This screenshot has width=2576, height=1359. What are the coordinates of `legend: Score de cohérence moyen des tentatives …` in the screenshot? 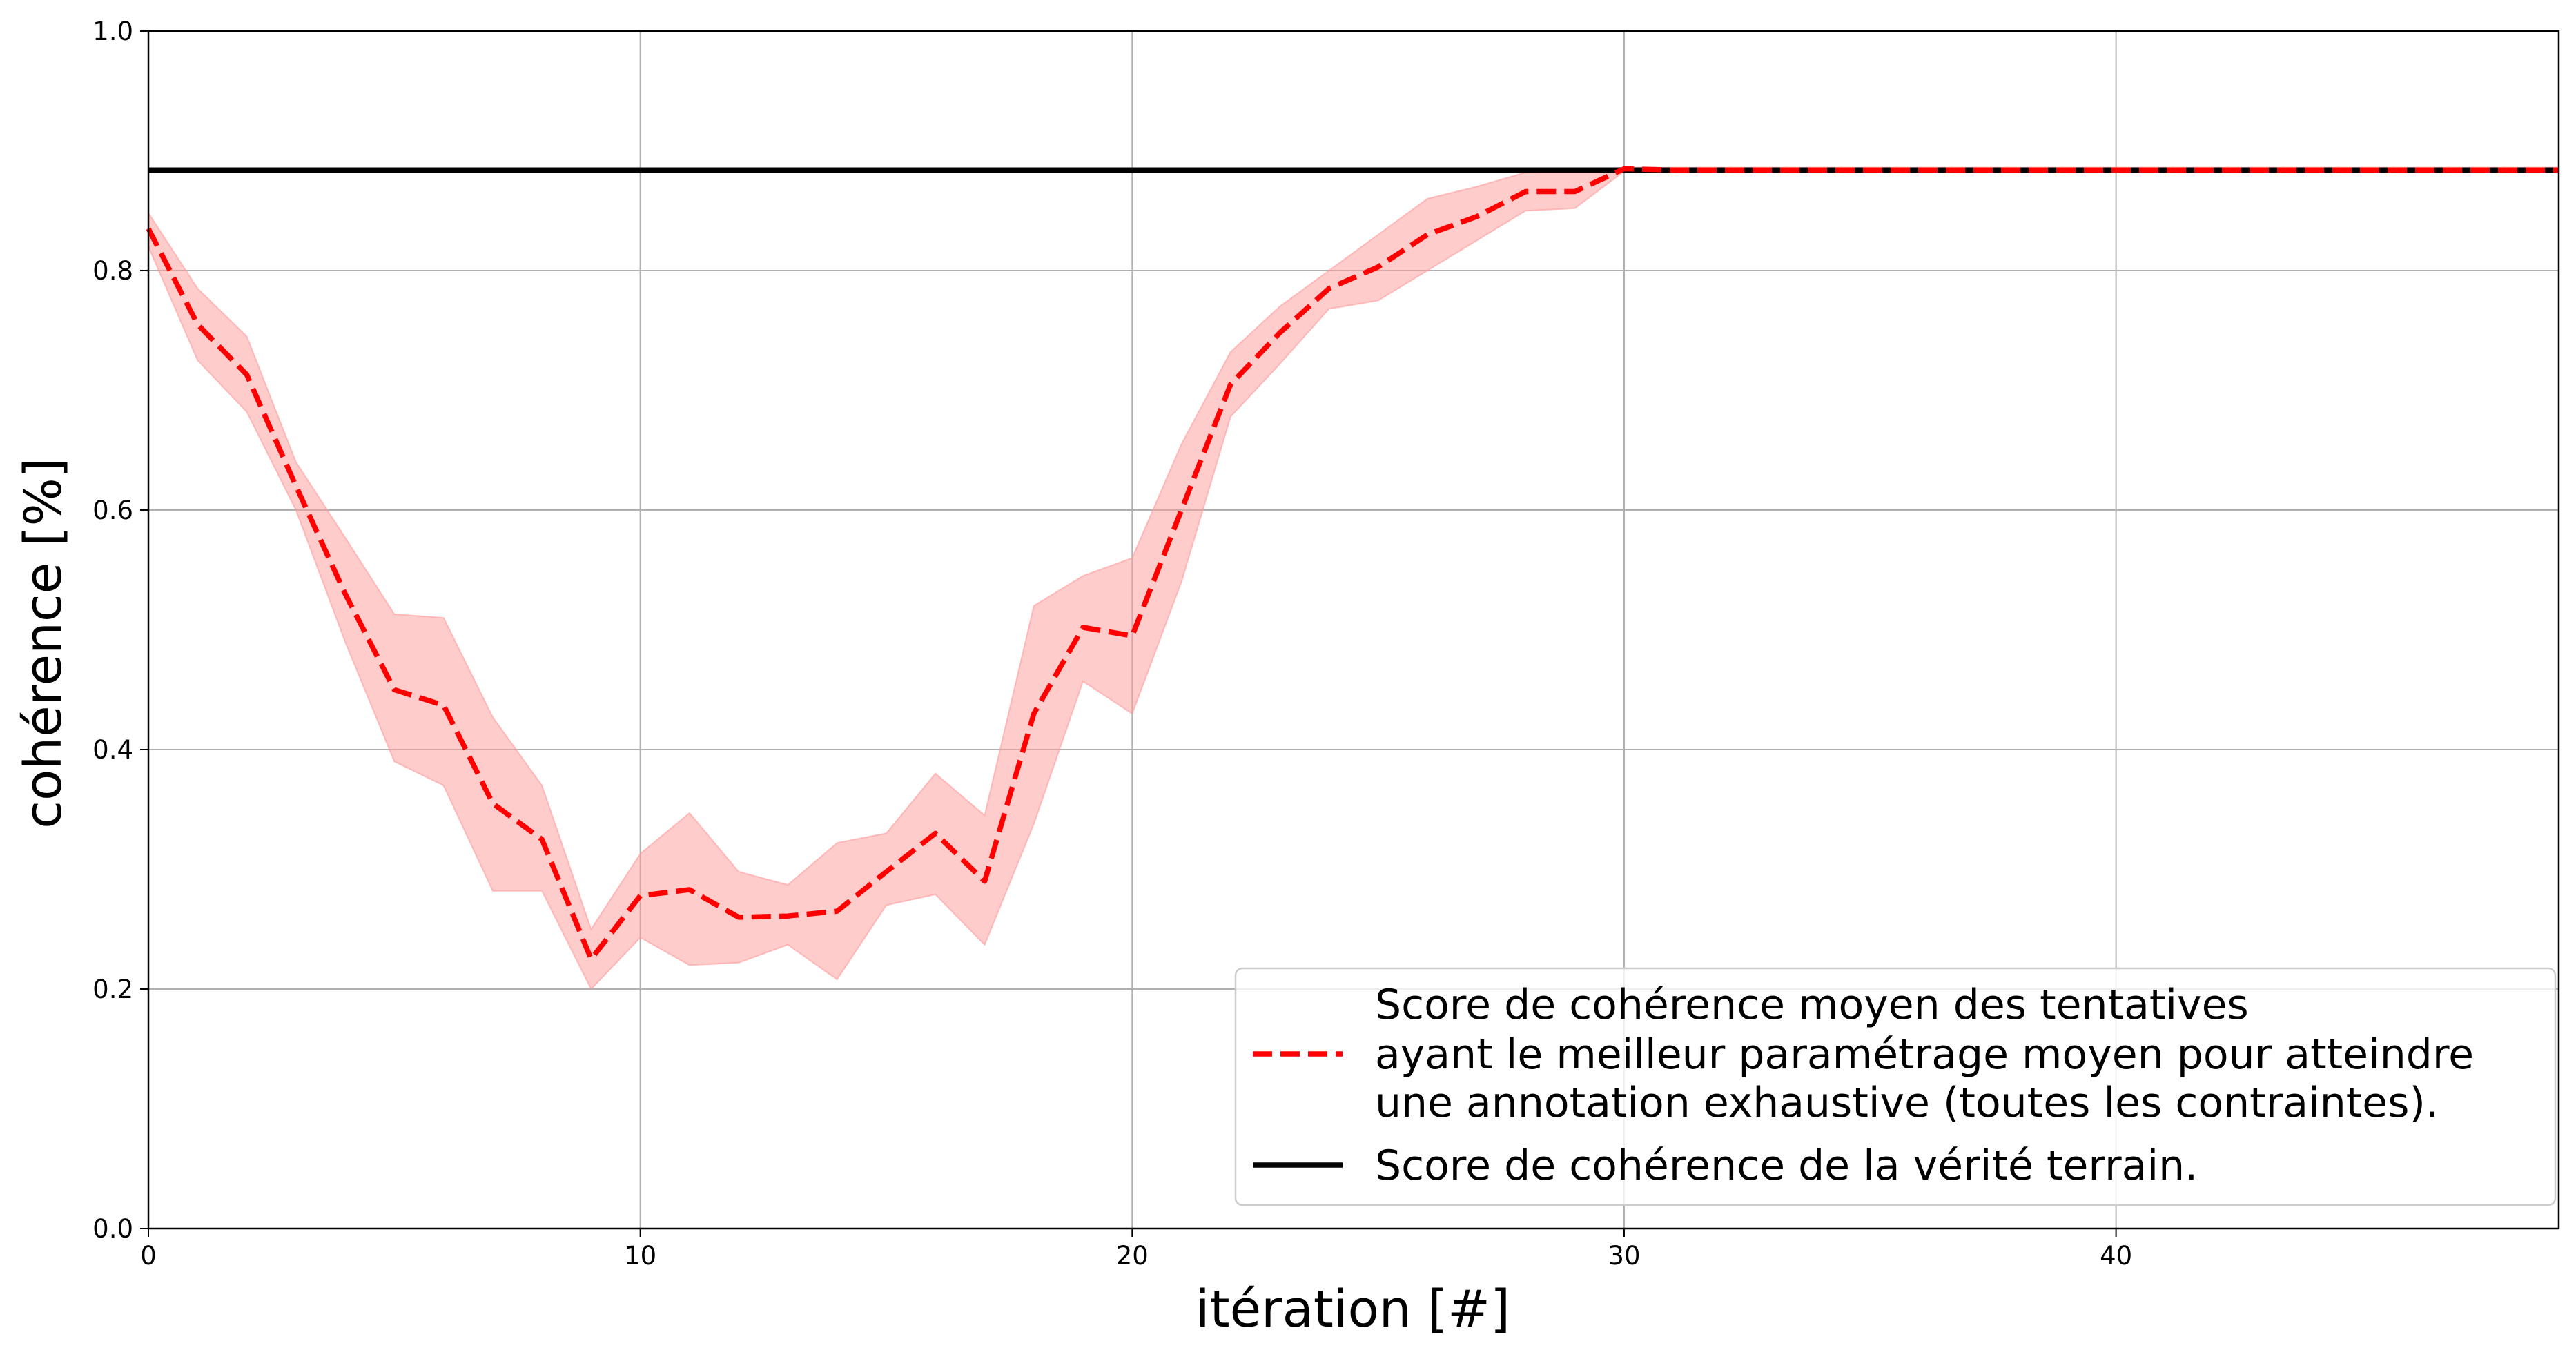 It's located at (1896, 1086).